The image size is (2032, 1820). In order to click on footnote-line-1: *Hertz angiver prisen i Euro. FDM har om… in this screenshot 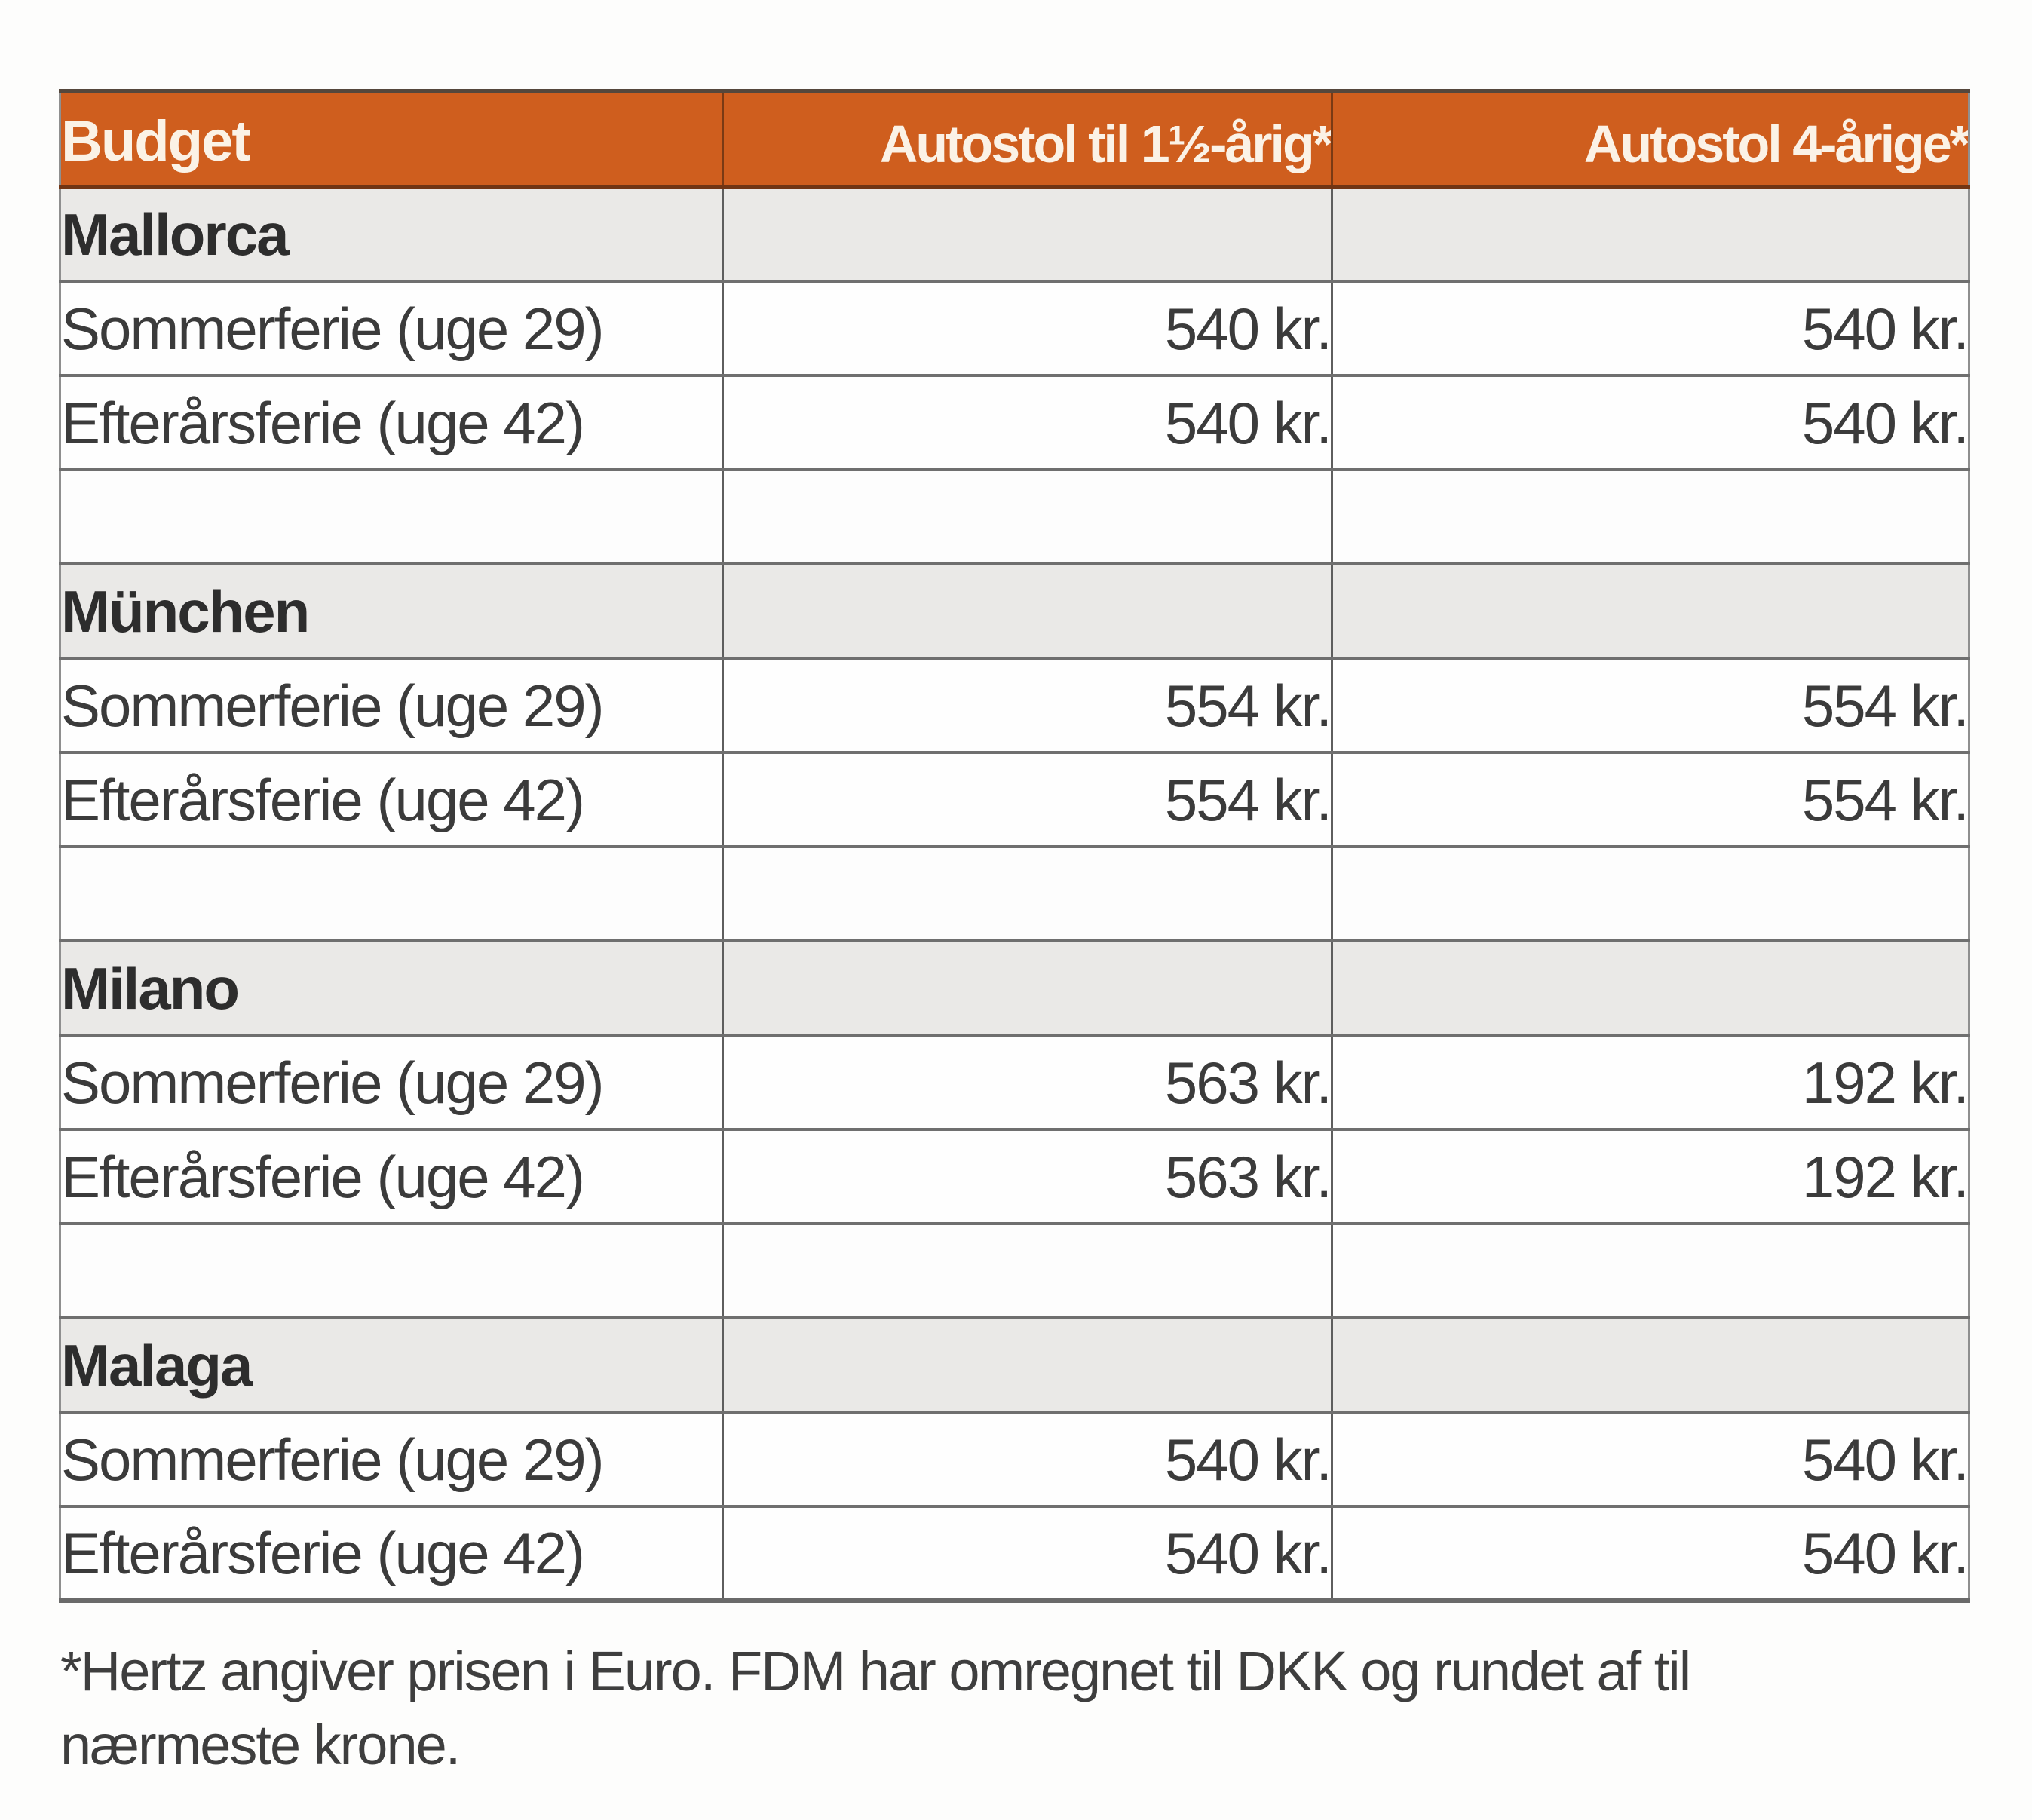, I will do `click(875, 1671)`.